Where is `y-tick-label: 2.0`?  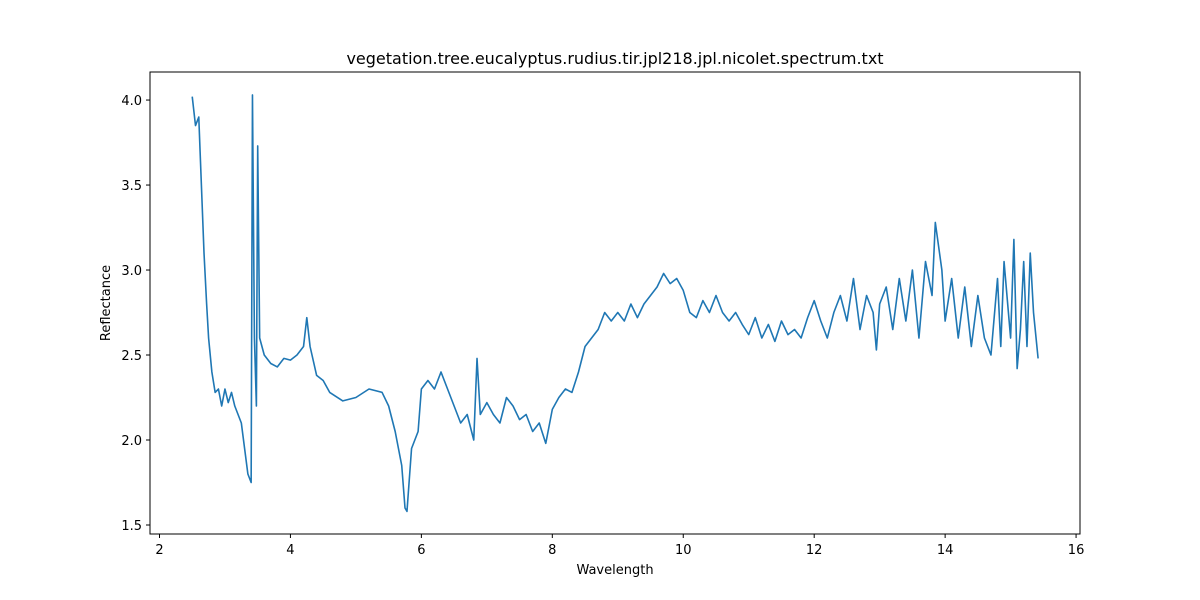
y-tick-label: 2.0 is located at coordinates (131, 441).